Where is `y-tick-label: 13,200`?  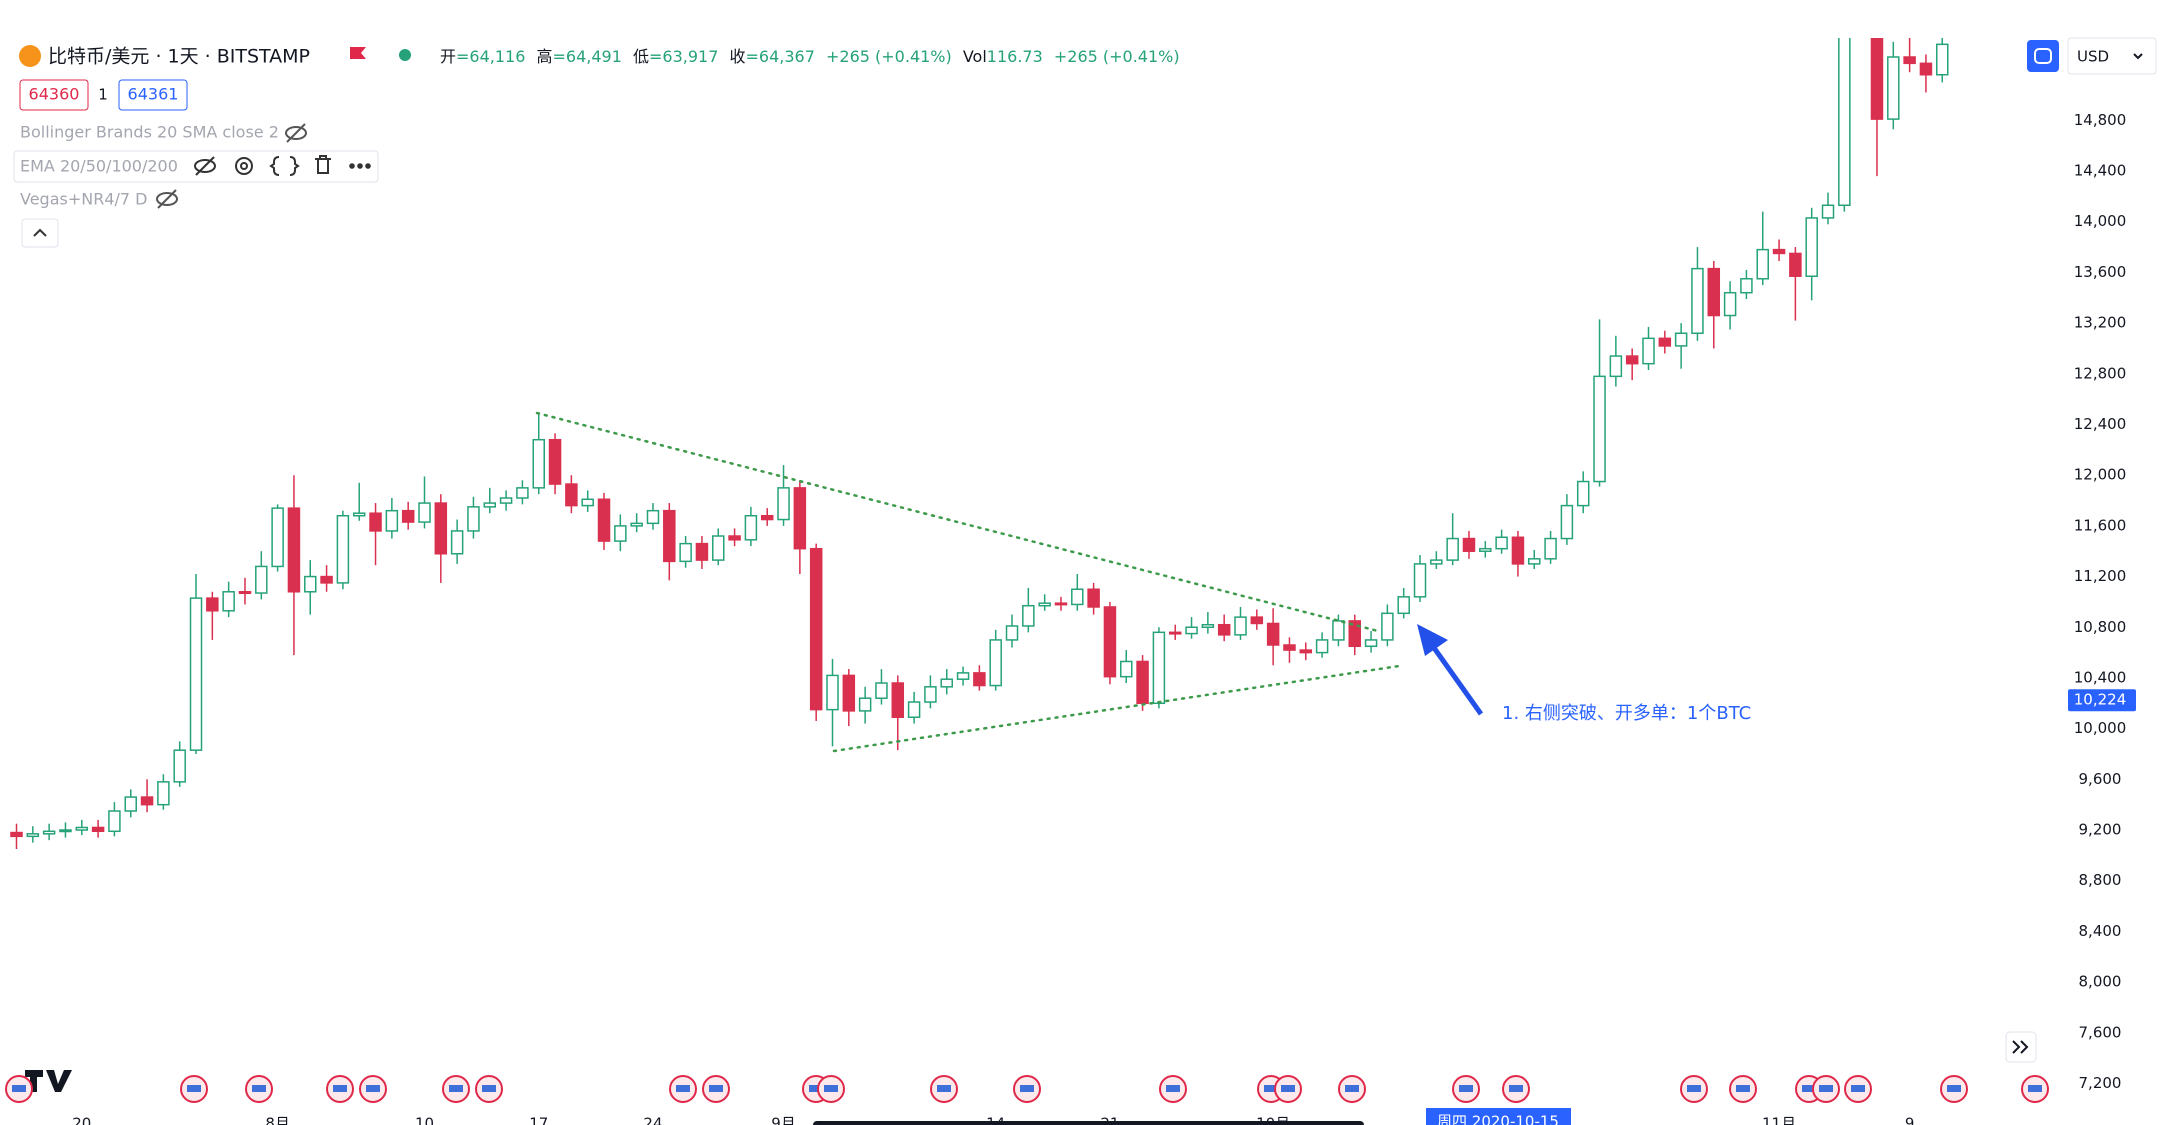
y-tick-label: 13,200 is located at coordinates (2100, 323).